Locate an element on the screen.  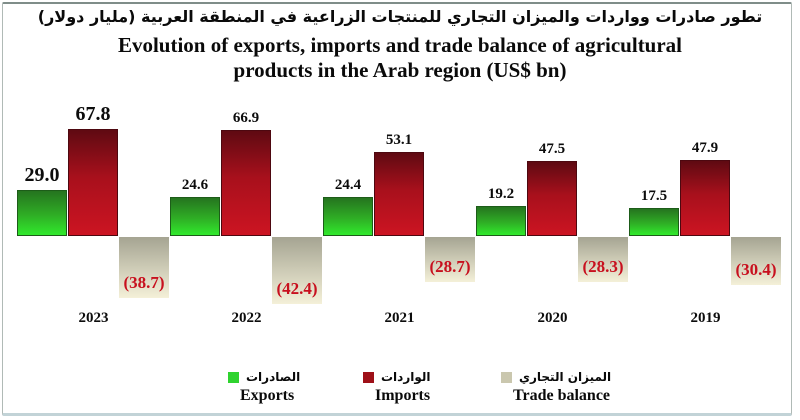
trade-balance-value-label: (28.3) is located at coordinates (603, 266).